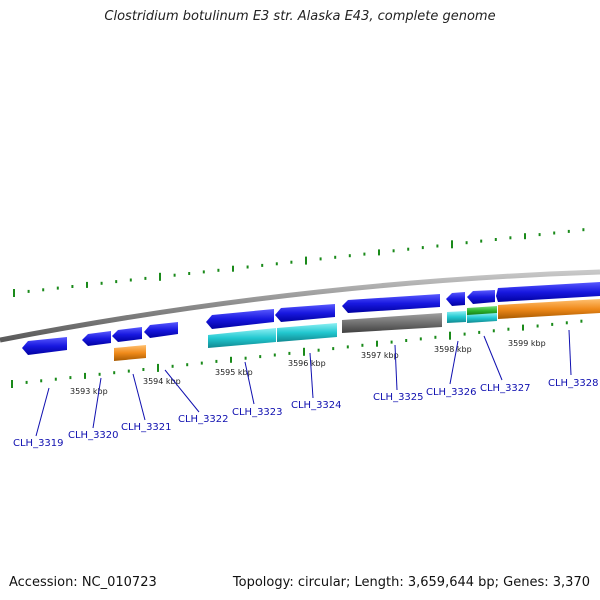 The image size is (600, 600). Describe the element at coordinates (299, 262) in the screenshot. I see `outer-tick-track` at that location.